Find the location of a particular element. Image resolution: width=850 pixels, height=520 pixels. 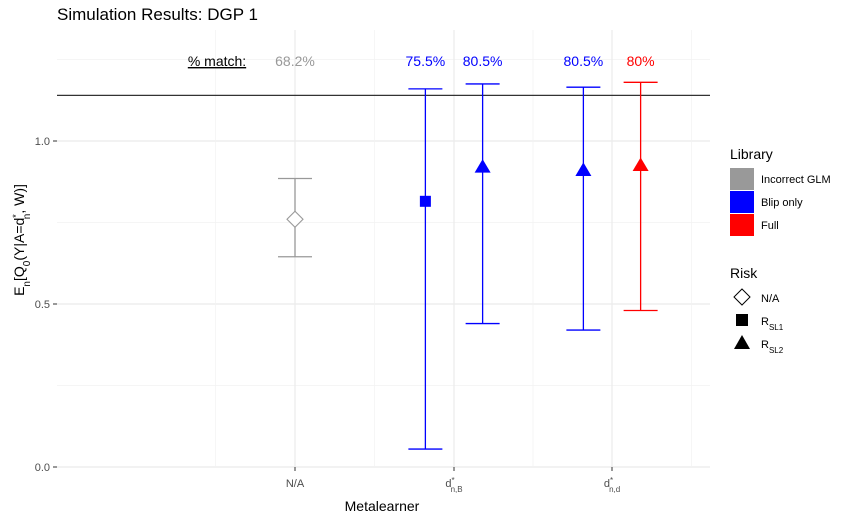

match-title: % match: is located at coordinates (217, 61).